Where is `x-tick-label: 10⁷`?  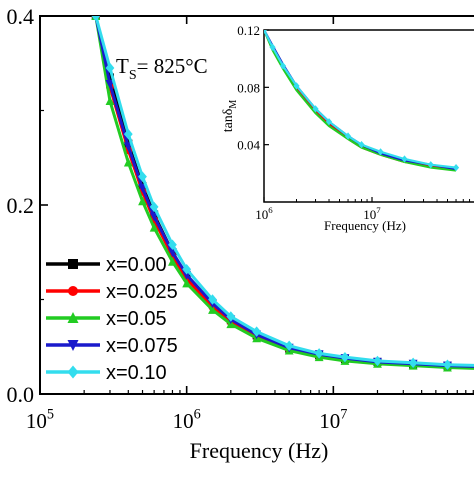
x-tick-label: 10⁷ is located at coordinates (333, 420).